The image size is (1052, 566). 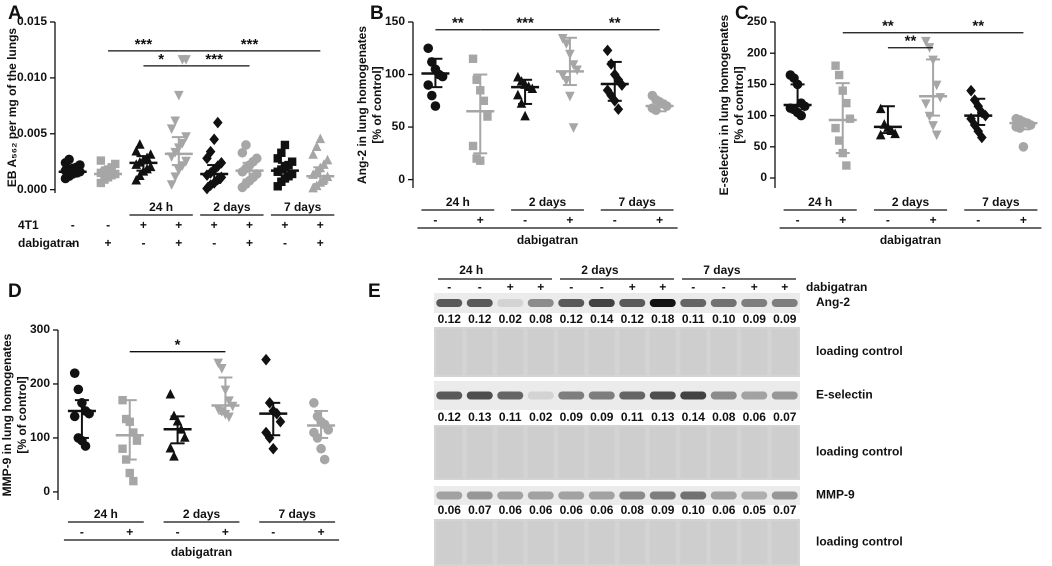 What do you see at coordinates (617, 303) in the screenshot?
I see `blot-strip` at bounding box center [617, 303].